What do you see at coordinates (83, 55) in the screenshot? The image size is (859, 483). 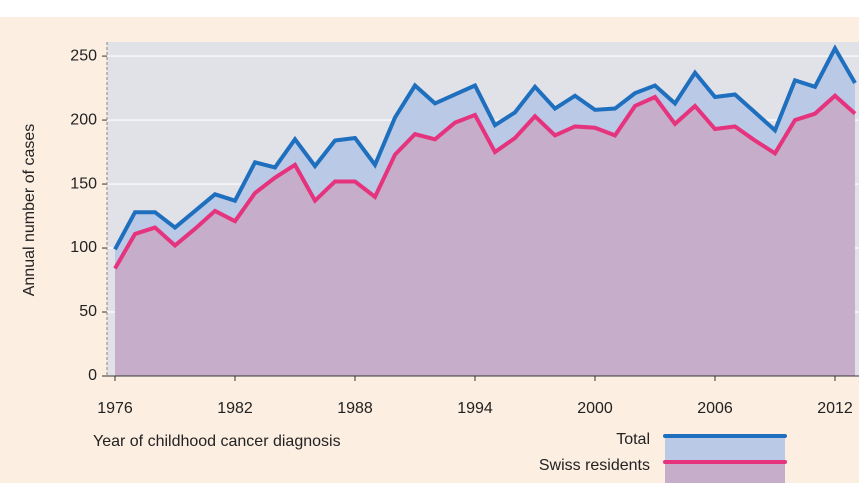 I see `y-tick-label: 250` at bounding box center [83, 55].